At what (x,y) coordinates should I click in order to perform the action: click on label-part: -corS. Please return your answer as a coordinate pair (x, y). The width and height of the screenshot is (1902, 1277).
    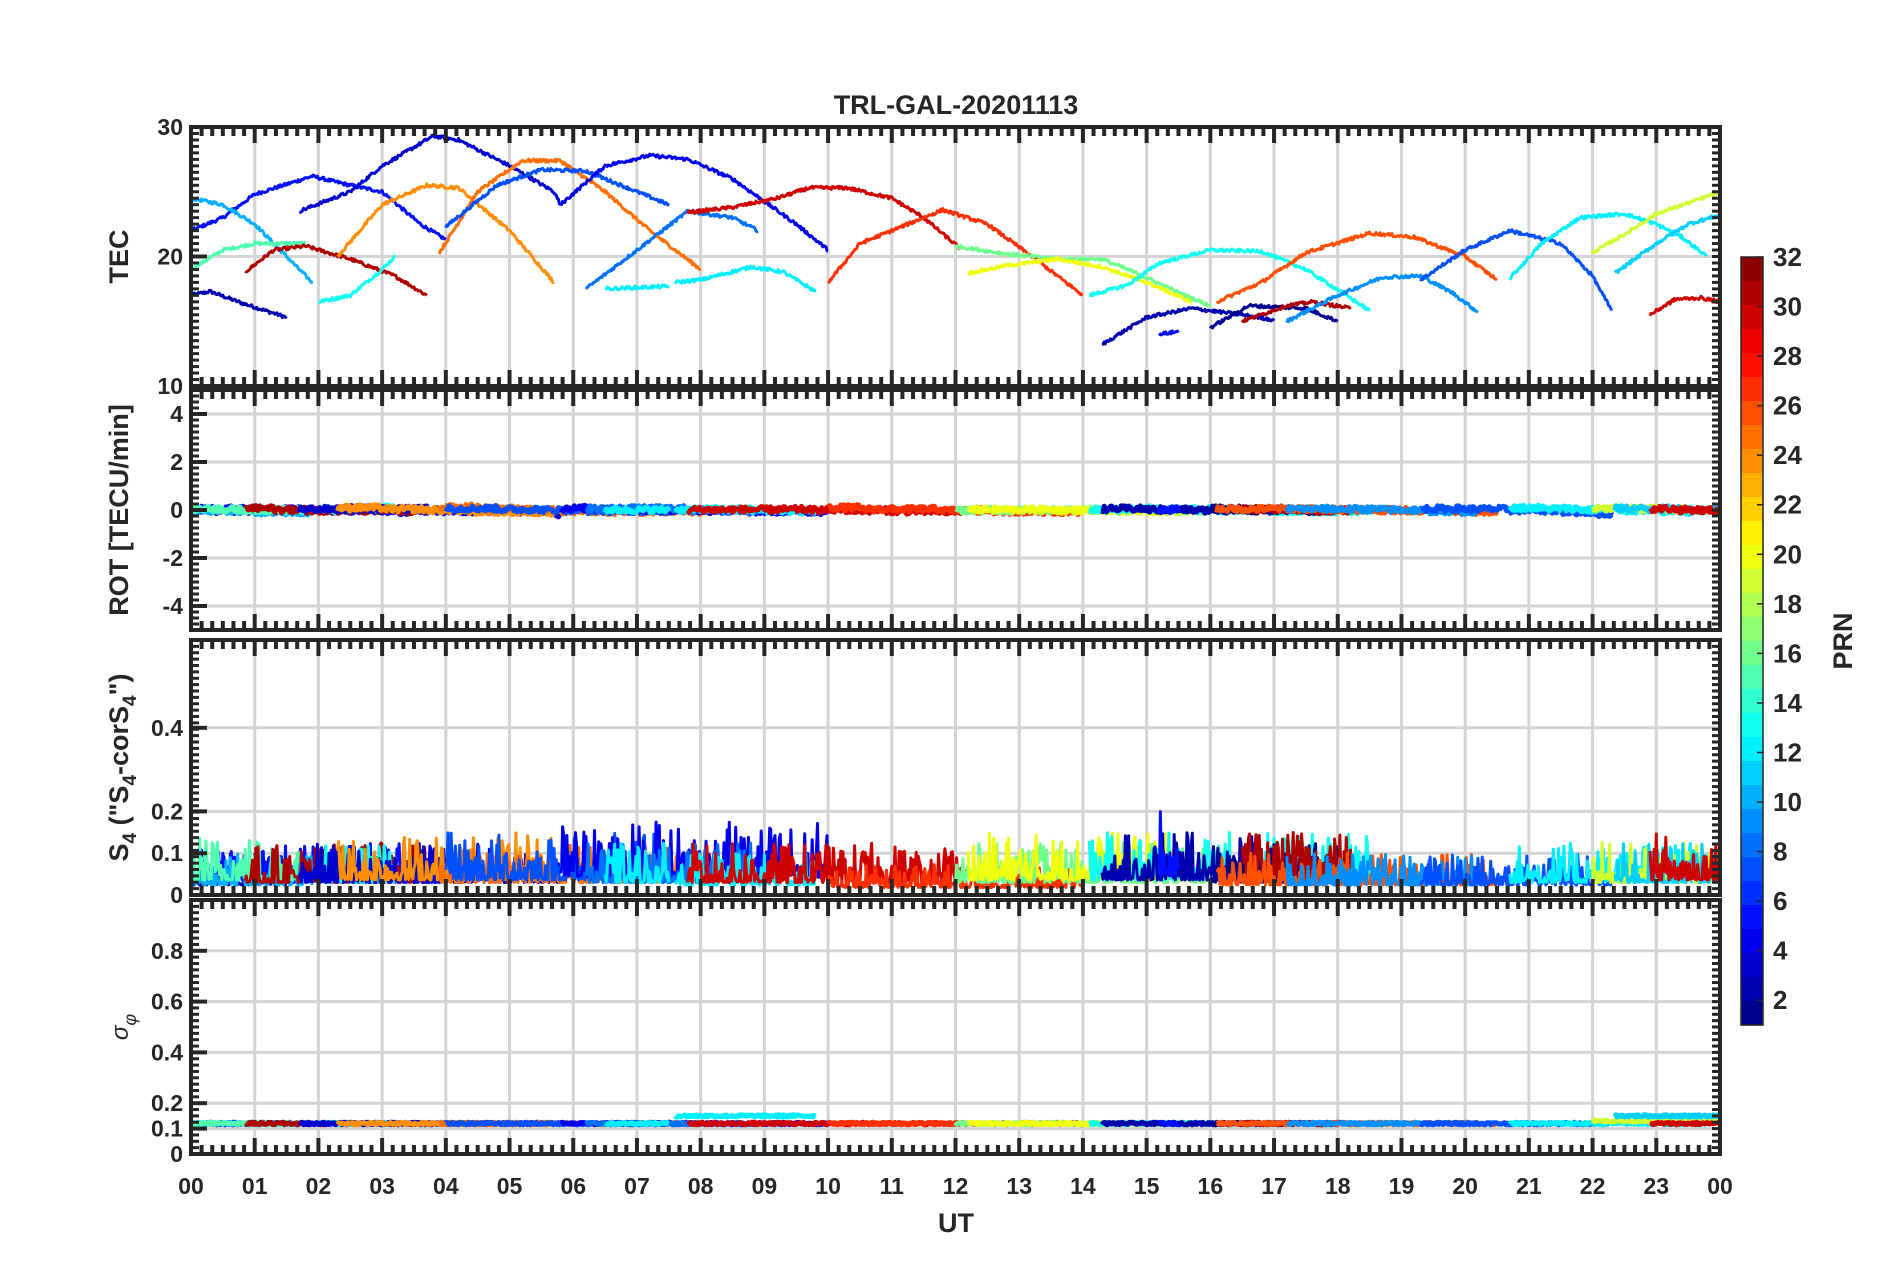
    Looking at the image, I should click on (119, 740).